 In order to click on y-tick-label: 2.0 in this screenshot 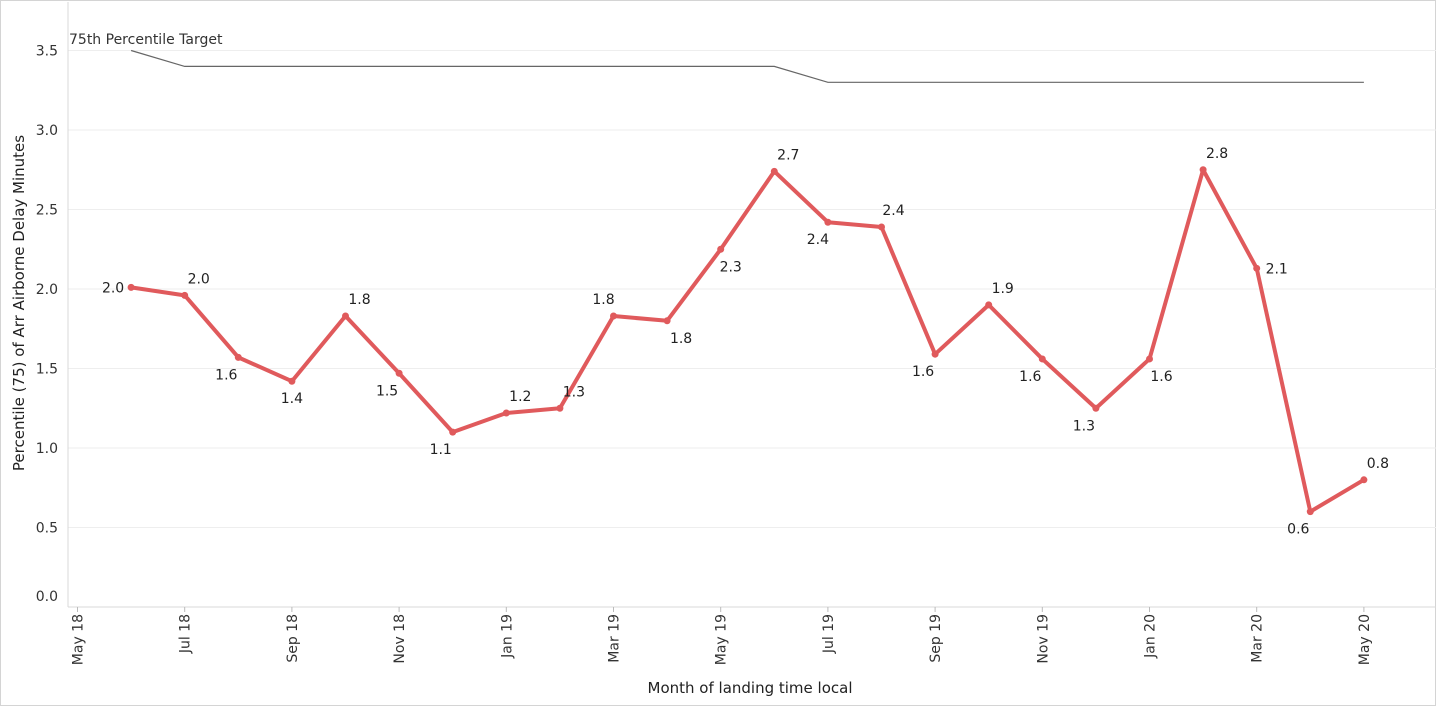, I will do `click(47, 290)`.